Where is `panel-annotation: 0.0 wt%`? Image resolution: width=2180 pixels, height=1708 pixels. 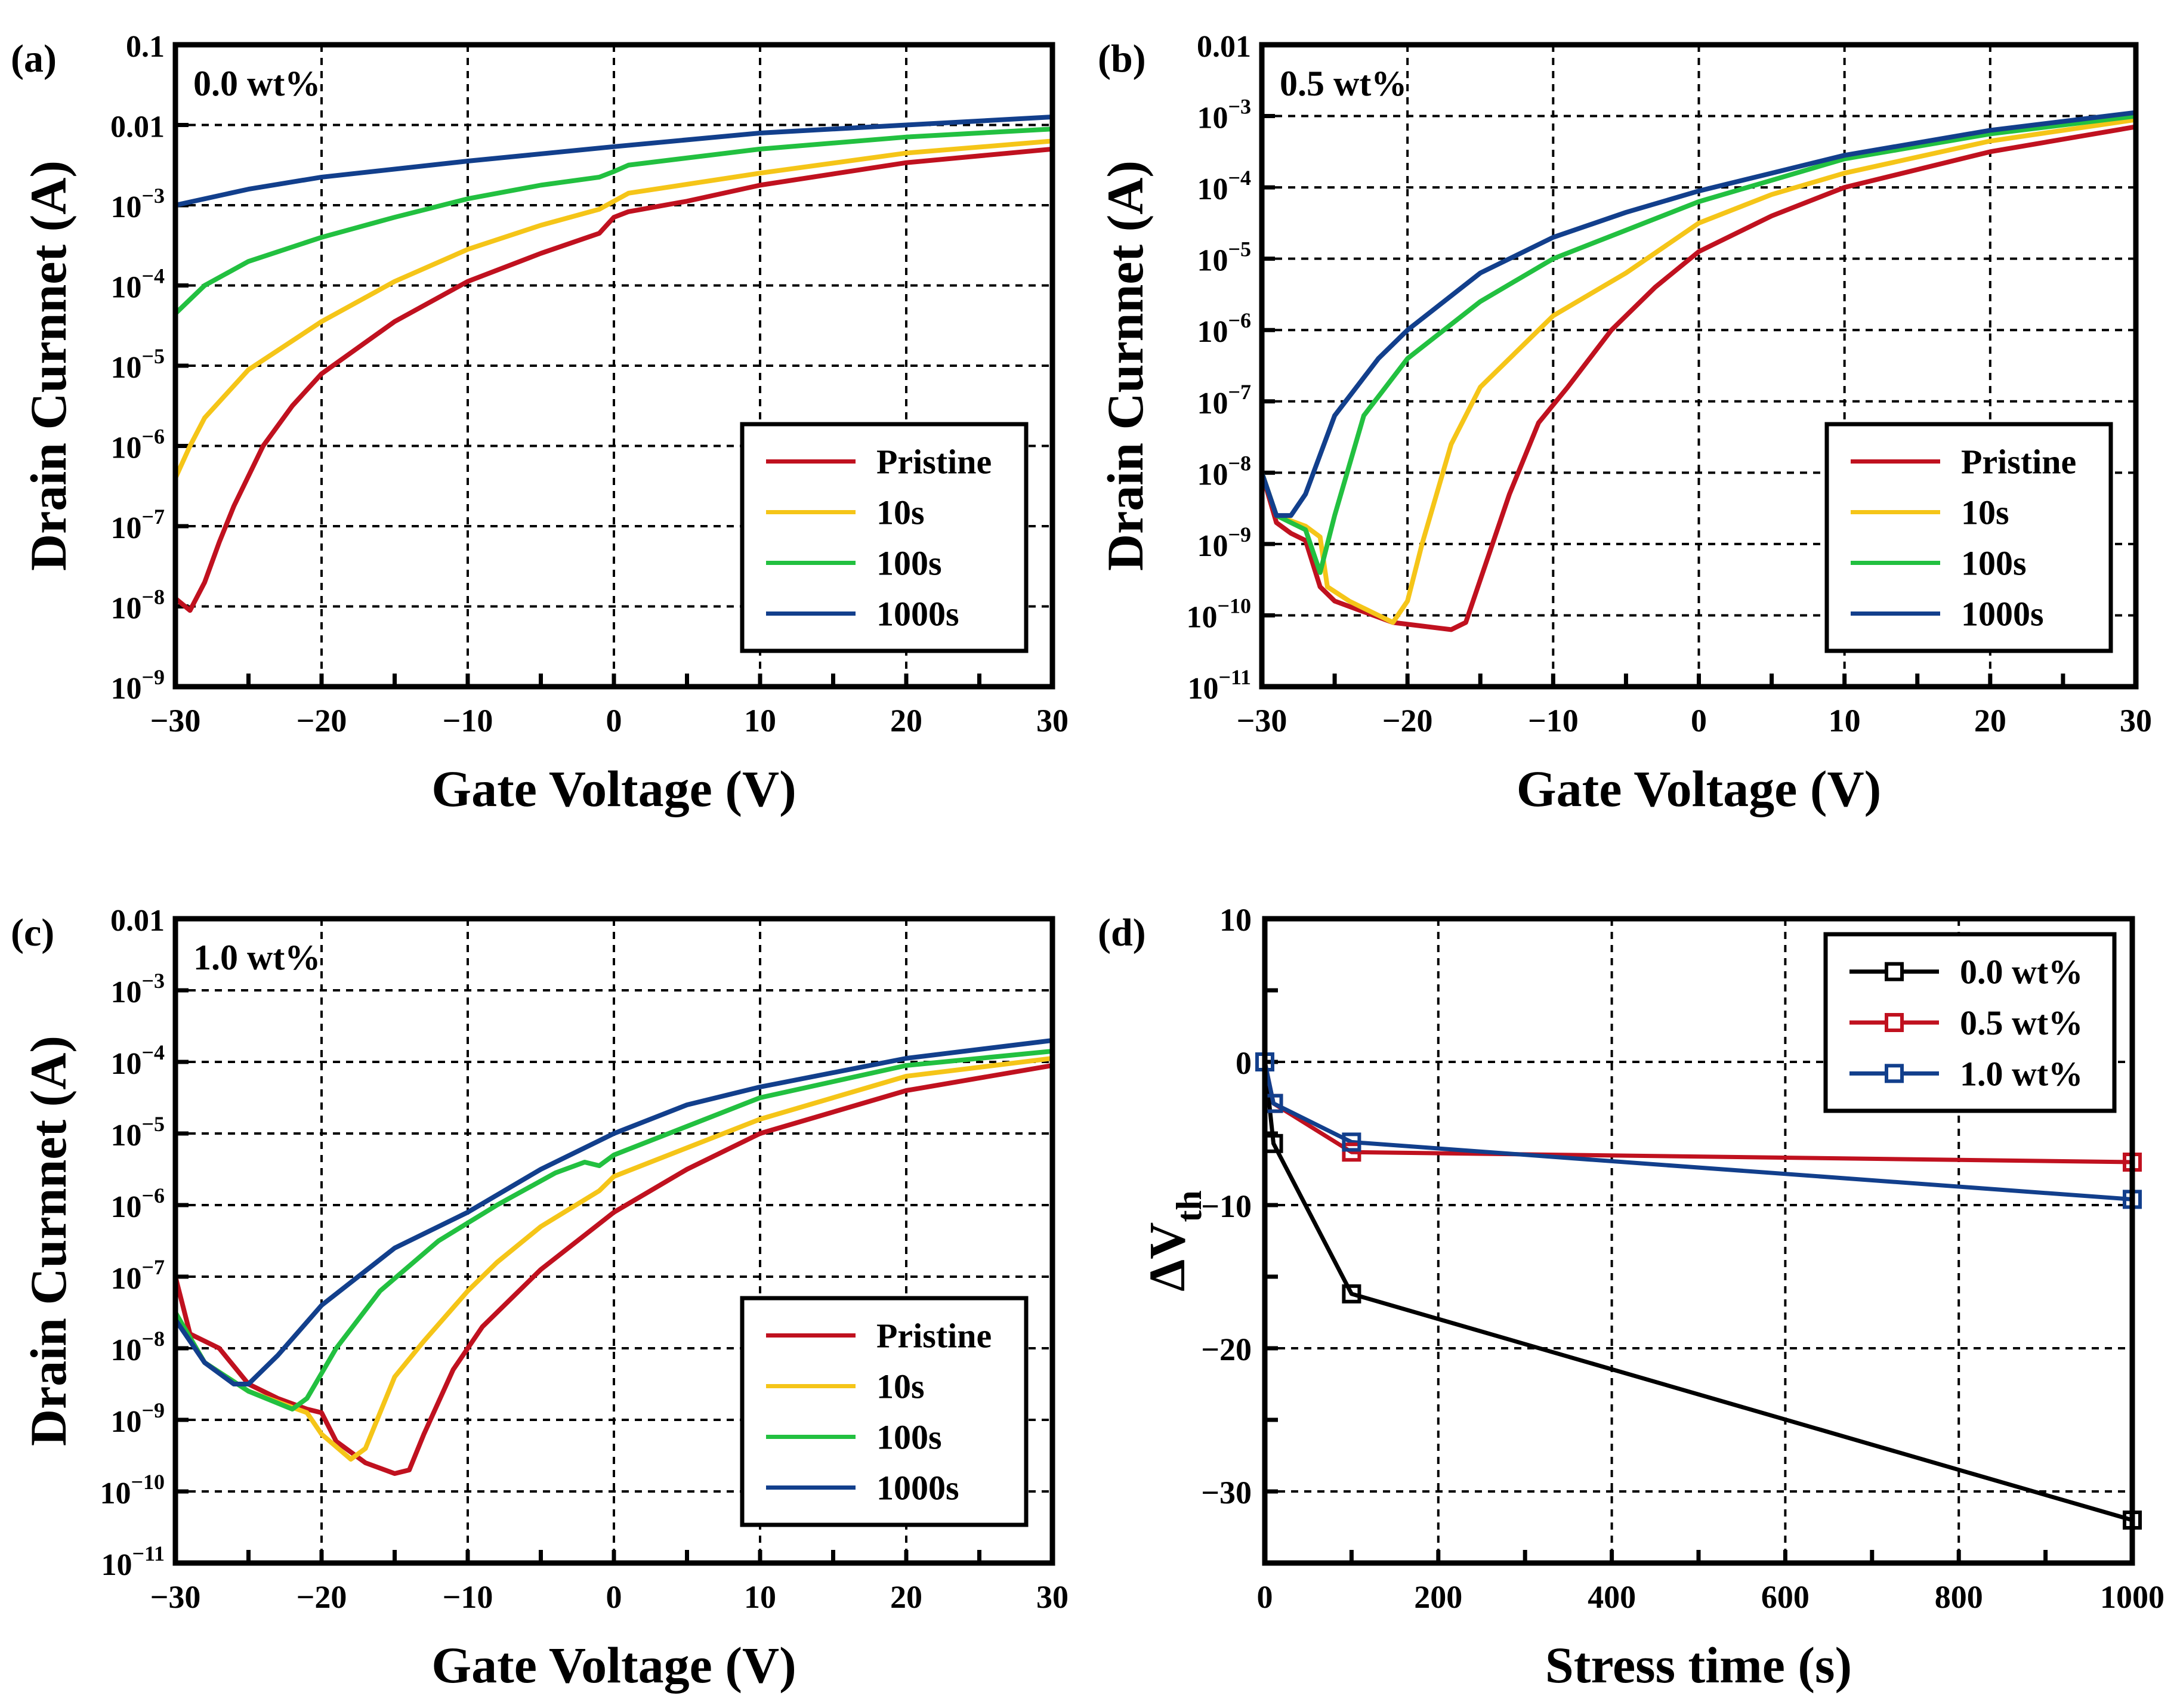 panel-annotation: 0.0 wt% is located at coordinates (256, 83).